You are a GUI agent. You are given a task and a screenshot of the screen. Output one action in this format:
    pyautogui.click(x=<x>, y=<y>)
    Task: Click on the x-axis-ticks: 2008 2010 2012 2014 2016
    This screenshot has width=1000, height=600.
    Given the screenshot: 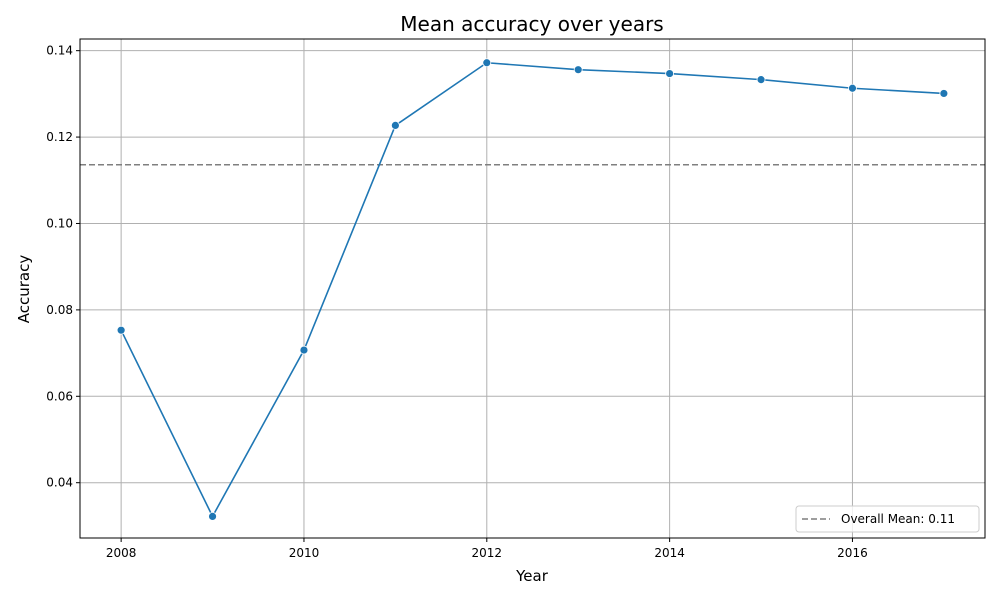 What is the action you would take?
    pyautogui.click(x=487, y=549)
    